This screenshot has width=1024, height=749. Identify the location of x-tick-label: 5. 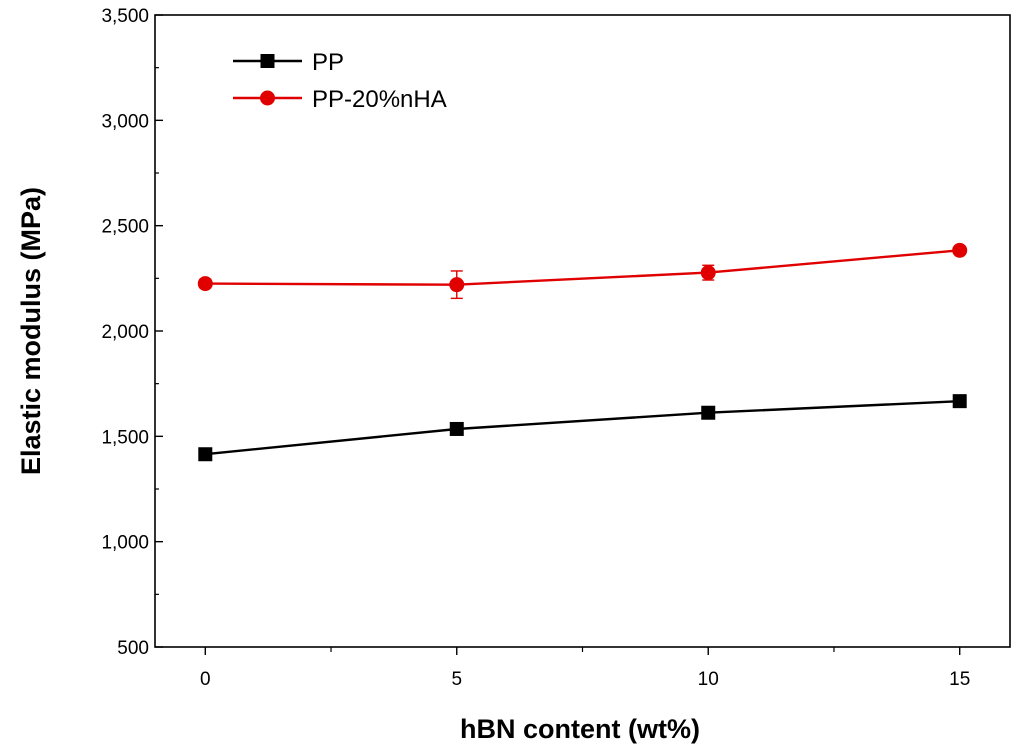
(456, 679).